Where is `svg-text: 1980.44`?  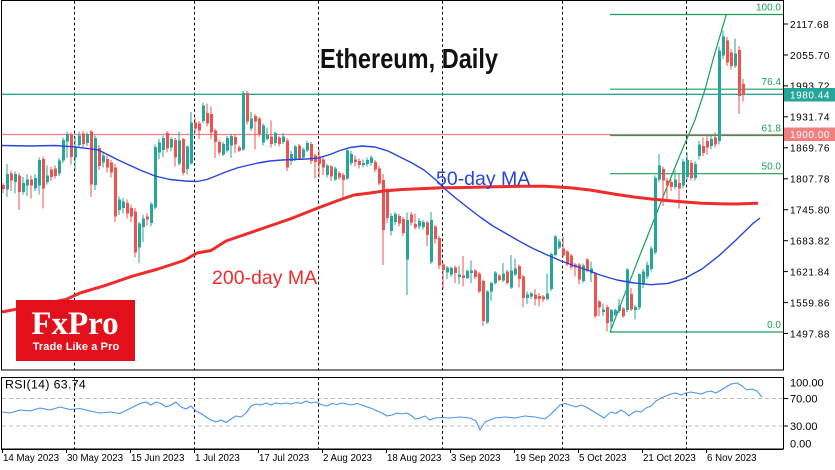 svg-text: 1980.44 is located at coordinates (810, 96).